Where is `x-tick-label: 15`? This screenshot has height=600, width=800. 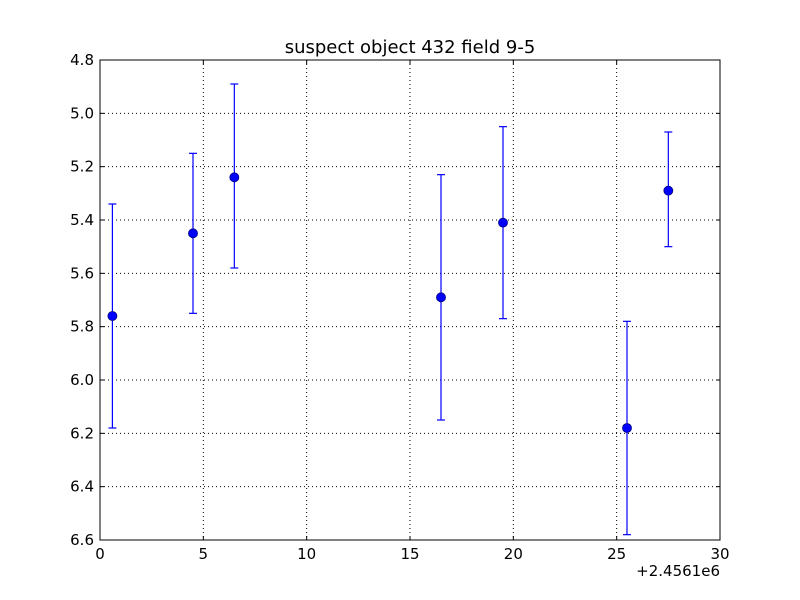
x-tick-label: 15 is located at coordinates (409, 554).